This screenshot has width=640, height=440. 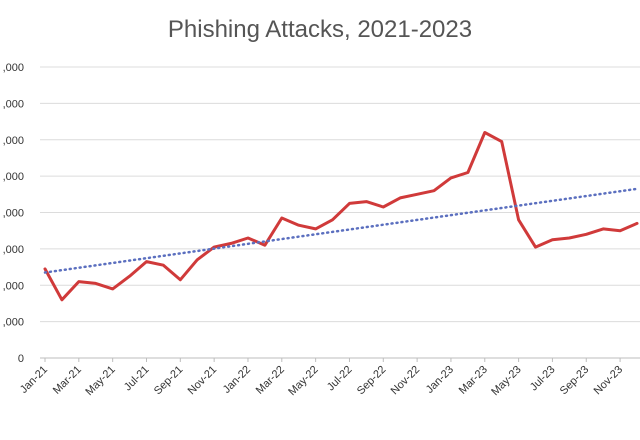 I want to click on x-tick-label: Jul-22, so click(x=340, y=379).